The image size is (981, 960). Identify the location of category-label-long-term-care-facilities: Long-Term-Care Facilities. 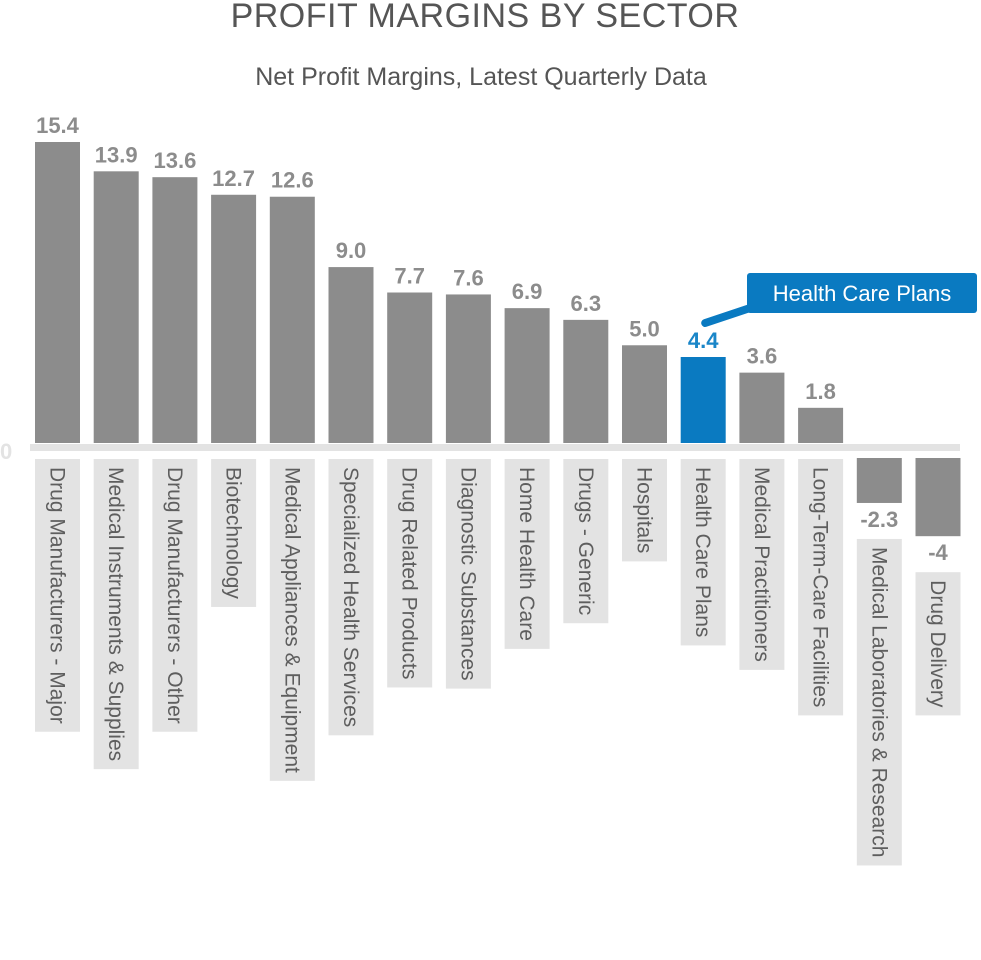
(820, 587).